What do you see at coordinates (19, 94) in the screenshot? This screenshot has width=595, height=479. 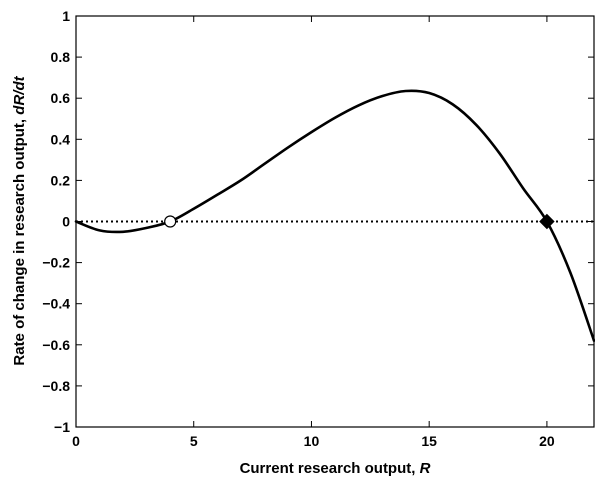 I see `y-axis-label-variable: dR/dt` at bounding box center [19, 94].